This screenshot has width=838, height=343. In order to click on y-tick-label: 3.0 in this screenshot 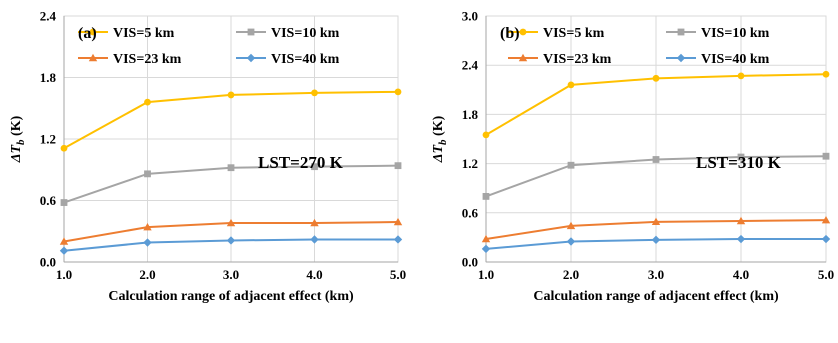, I will do `click(470, 16)`.